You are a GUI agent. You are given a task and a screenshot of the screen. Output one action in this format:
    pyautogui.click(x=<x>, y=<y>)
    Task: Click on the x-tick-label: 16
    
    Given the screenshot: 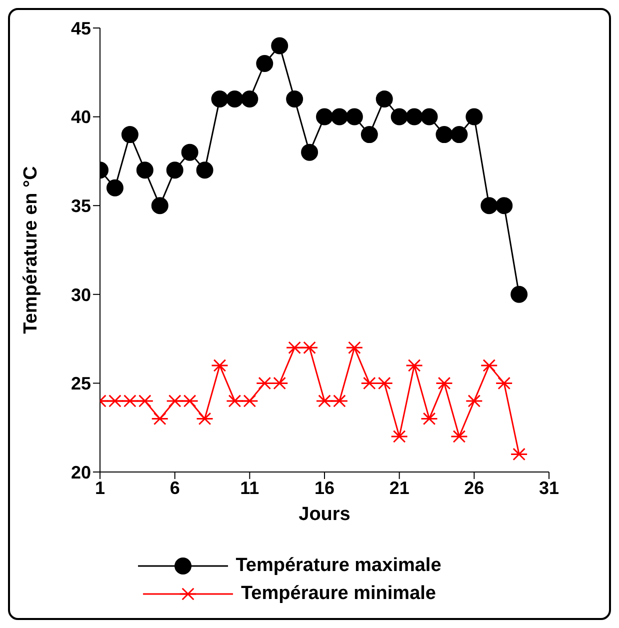 What is the action you would take?
    pyautogui.click(x=324, y=488)
    